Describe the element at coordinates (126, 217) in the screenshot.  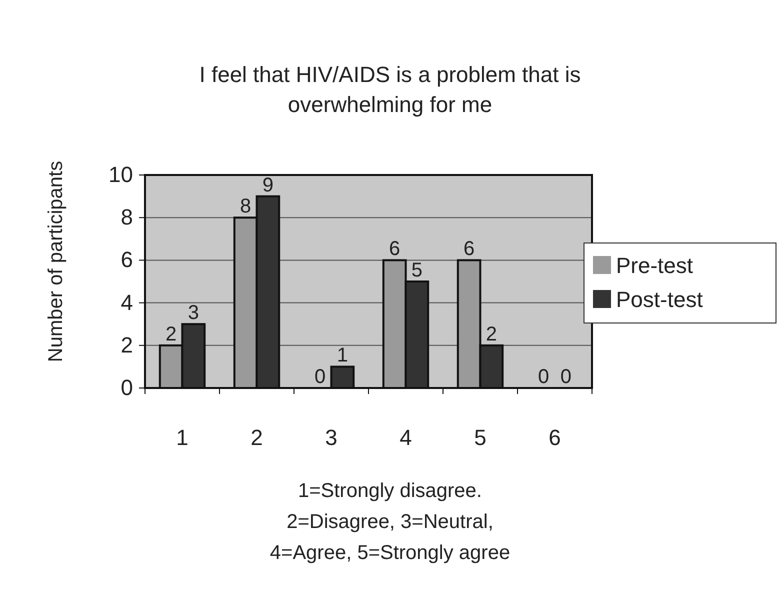
I see `y-tick-label: 8` at that location.